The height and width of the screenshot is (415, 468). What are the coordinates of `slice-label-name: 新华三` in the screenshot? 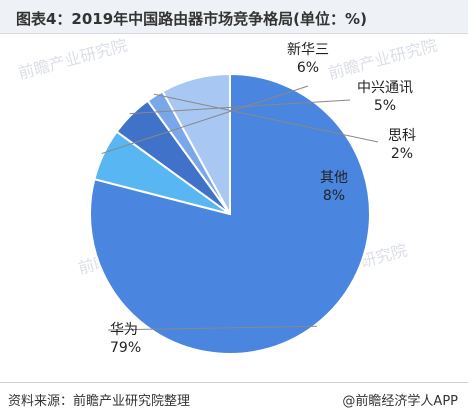 It's located at (308, 50).